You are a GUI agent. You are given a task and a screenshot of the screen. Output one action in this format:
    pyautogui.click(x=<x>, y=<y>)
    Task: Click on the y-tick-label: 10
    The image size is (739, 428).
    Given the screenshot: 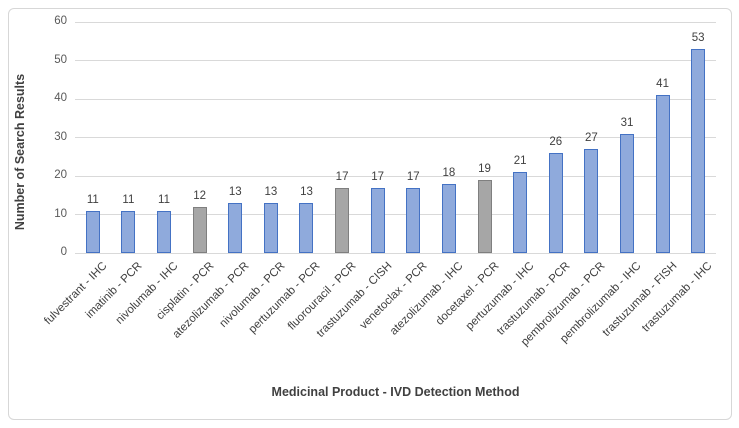 What is the action you would take?
    pyautogui.click(x=60, y=213)
    